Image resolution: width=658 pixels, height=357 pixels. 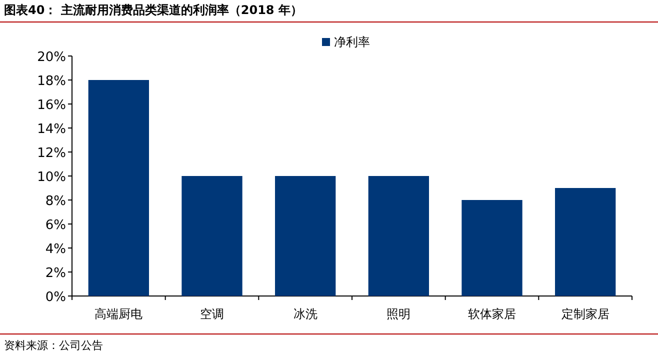 I want to click on legend-label: 净利率, so click(x=352, y=42).